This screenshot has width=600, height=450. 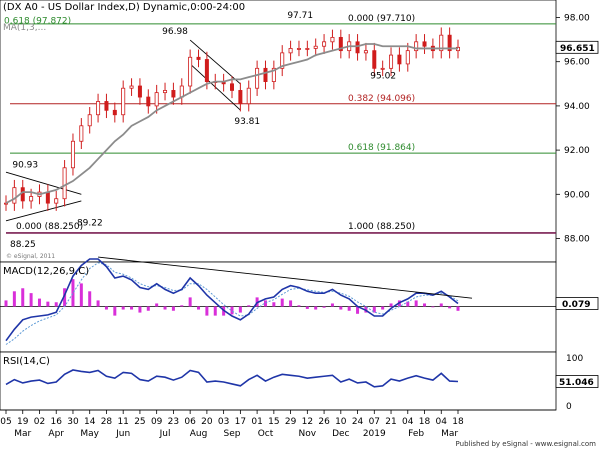 I want to click on x-tick-label: 19, so click(x=23, y=422).